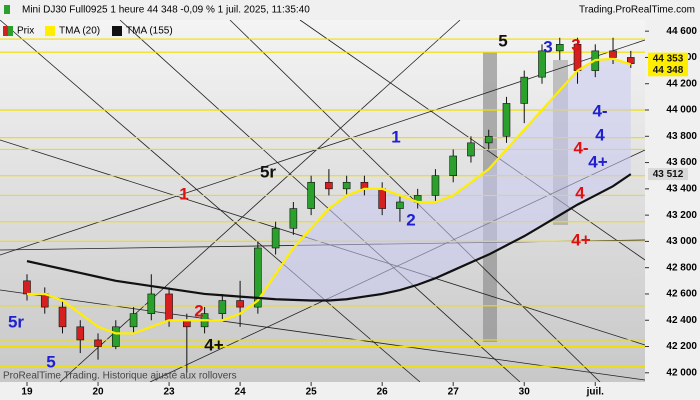 Image resolution: width=700 pixels, height=400 pixels. Describe the element at coordinates (149, 31) in the screenshot. I see `legend-label: TMA (155)` at that location.